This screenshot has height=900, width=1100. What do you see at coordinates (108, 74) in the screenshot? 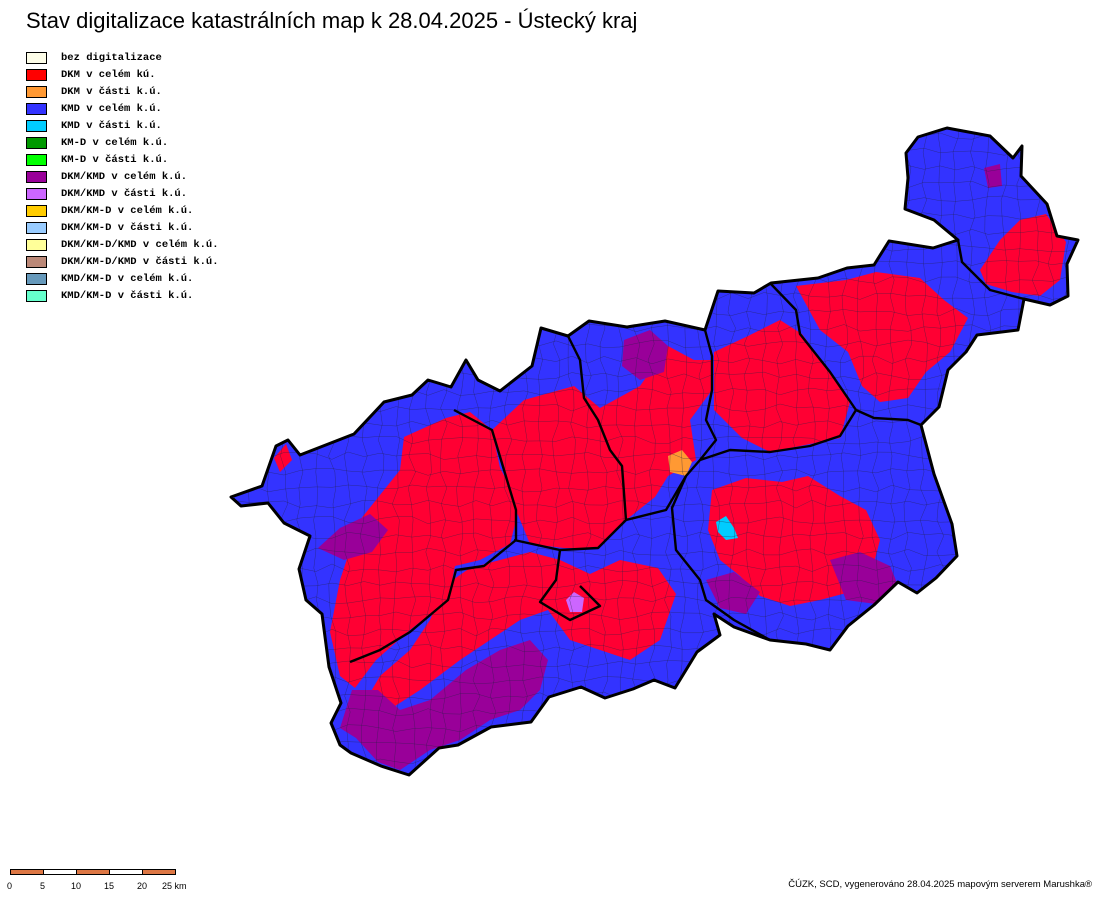
I see `legend-label: DKM v celém kú.` at bounding box center [108, 74].